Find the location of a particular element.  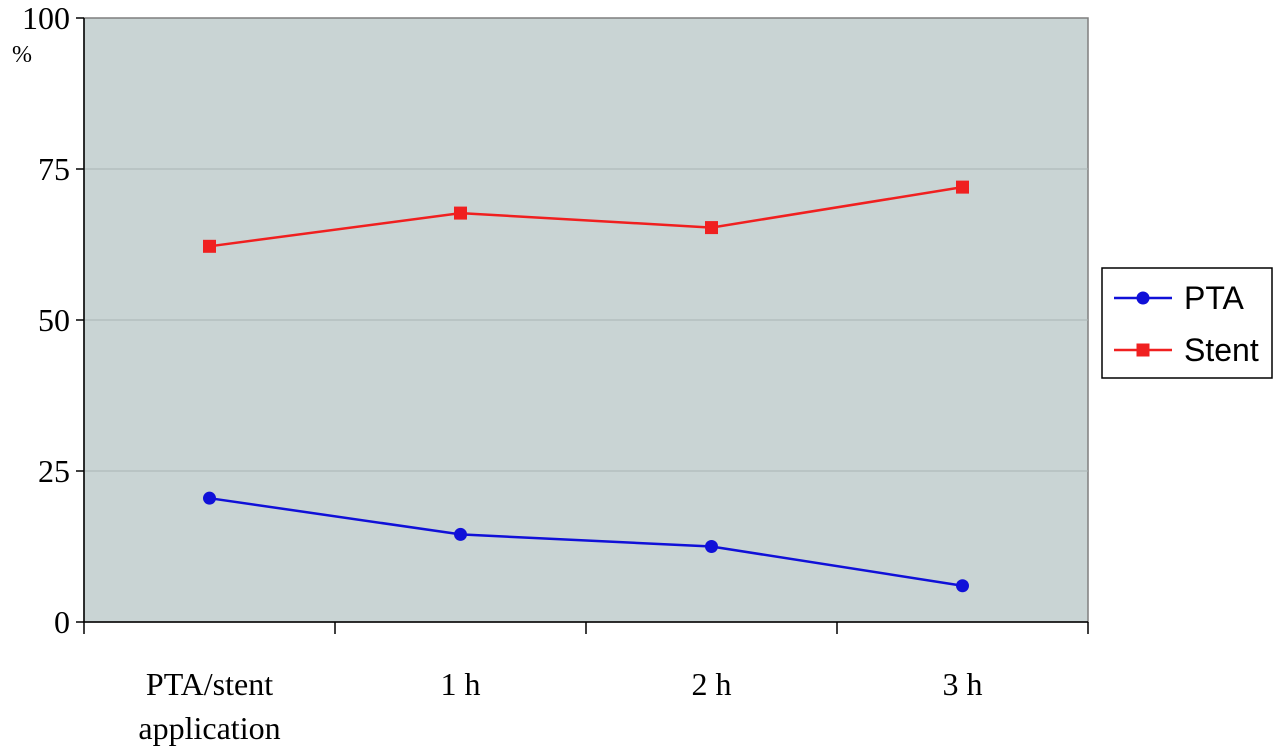

legend: PTA Stent is located at coordinates (1187, 323).